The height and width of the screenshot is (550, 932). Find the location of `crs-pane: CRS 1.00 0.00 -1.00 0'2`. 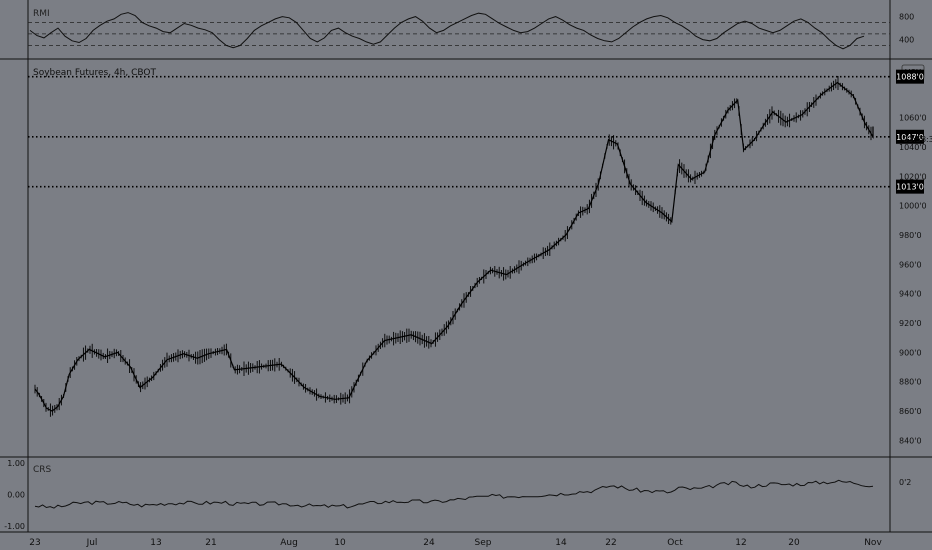

crs-pane: CRS 1.00 0.00 -1.00 0'2 is located at coordinates (457, 495).